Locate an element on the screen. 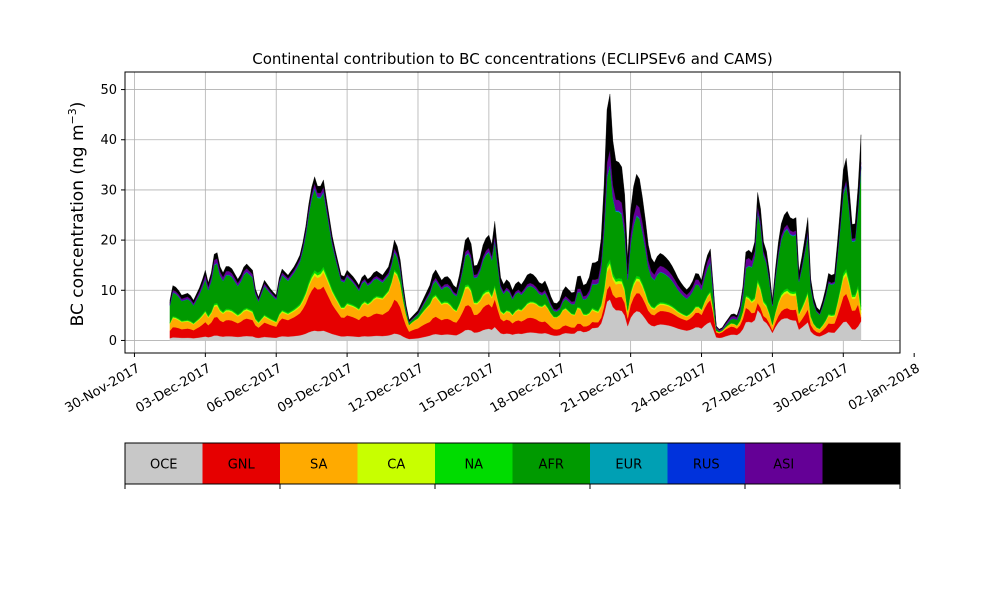  legend-frame is located at coordinates (512, 463).